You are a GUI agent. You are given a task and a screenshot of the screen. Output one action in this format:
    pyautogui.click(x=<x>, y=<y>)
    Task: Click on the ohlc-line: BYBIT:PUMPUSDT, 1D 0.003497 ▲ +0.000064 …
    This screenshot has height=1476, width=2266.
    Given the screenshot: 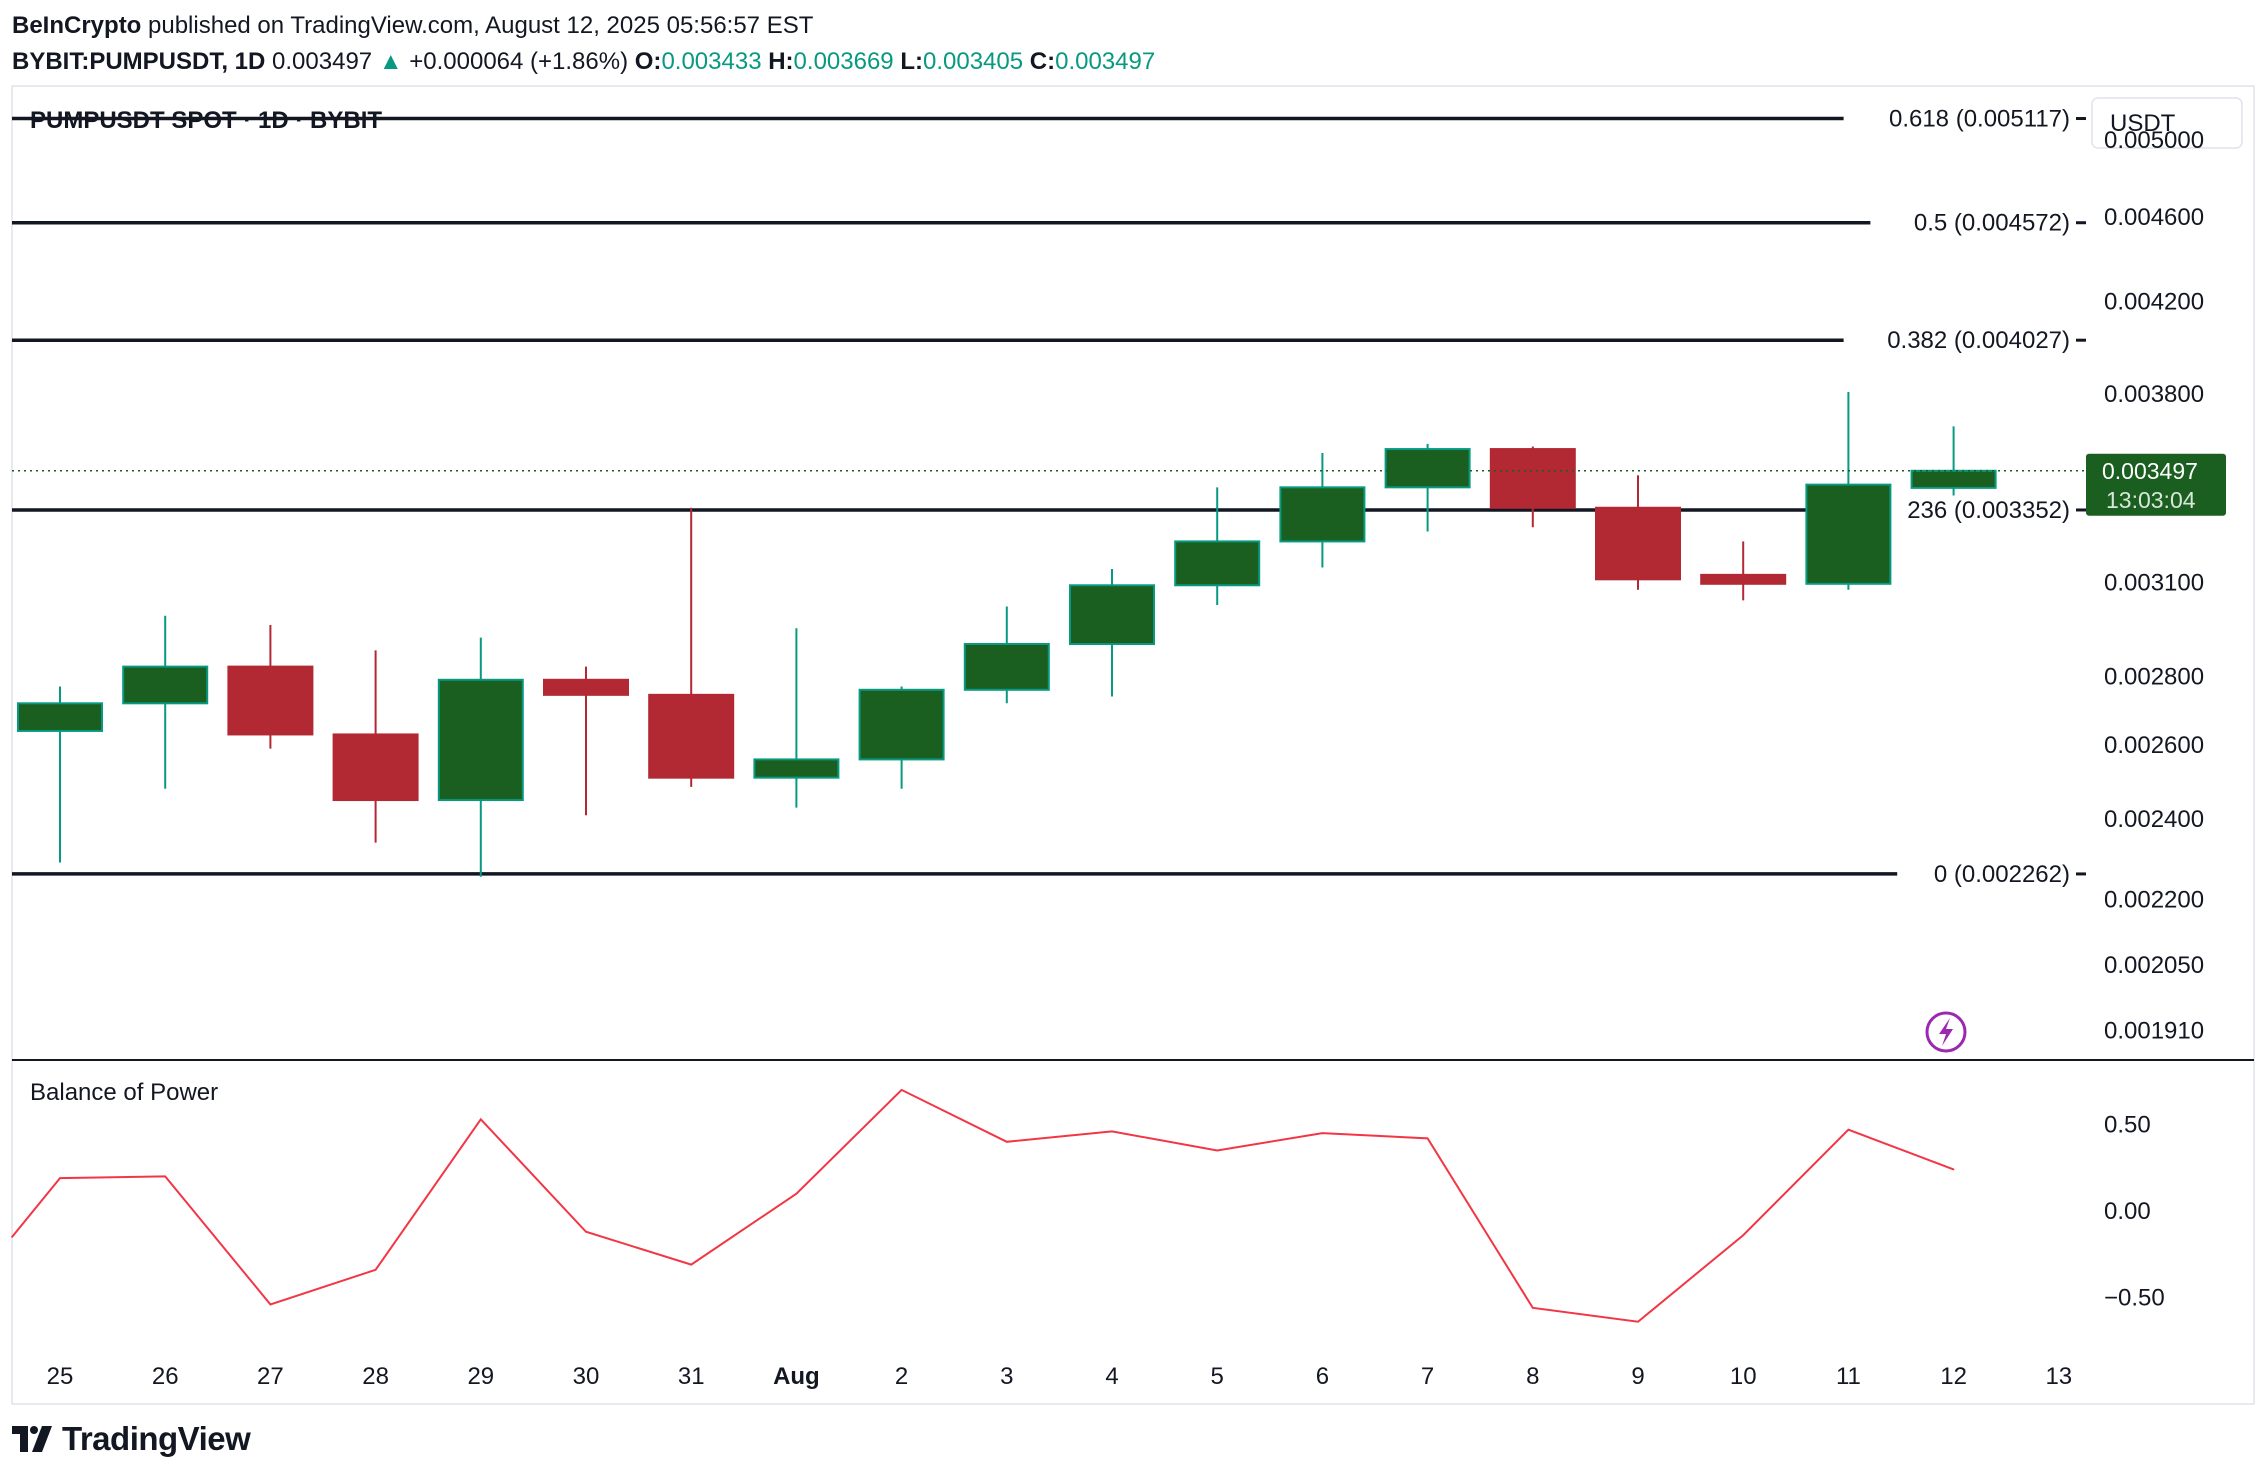 What is the action you would take?
    pyautogui.click(x=583, y=62)
    